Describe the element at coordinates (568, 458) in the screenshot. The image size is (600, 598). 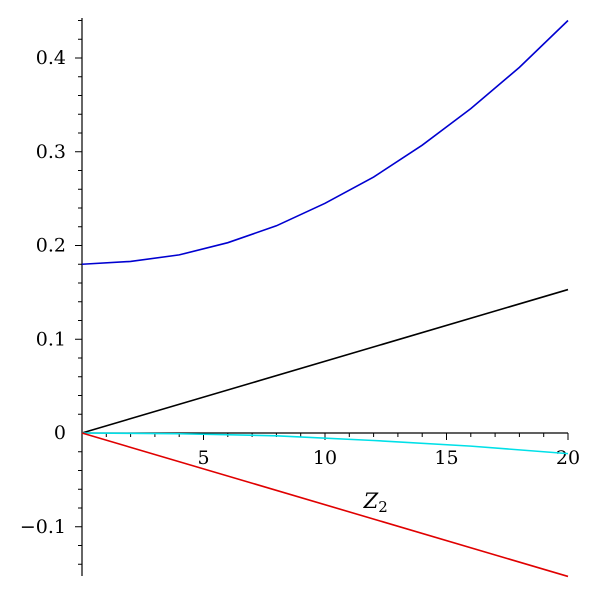
I see `x-tick-label: 20` at that location.